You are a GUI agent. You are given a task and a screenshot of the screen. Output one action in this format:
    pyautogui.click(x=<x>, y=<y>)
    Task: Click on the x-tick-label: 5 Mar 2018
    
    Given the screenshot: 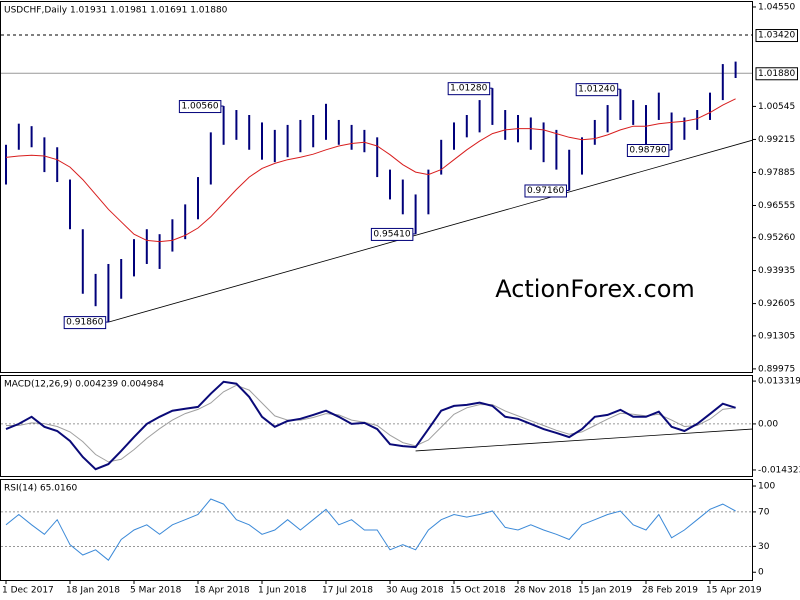 What is the action you would take?
    pyautogui.click(x=156, y=591)
    